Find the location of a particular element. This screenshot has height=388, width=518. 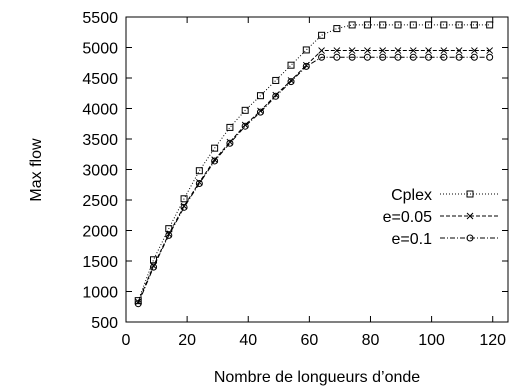

y-tick-label: 5000 is located at coordinates (100, 49).